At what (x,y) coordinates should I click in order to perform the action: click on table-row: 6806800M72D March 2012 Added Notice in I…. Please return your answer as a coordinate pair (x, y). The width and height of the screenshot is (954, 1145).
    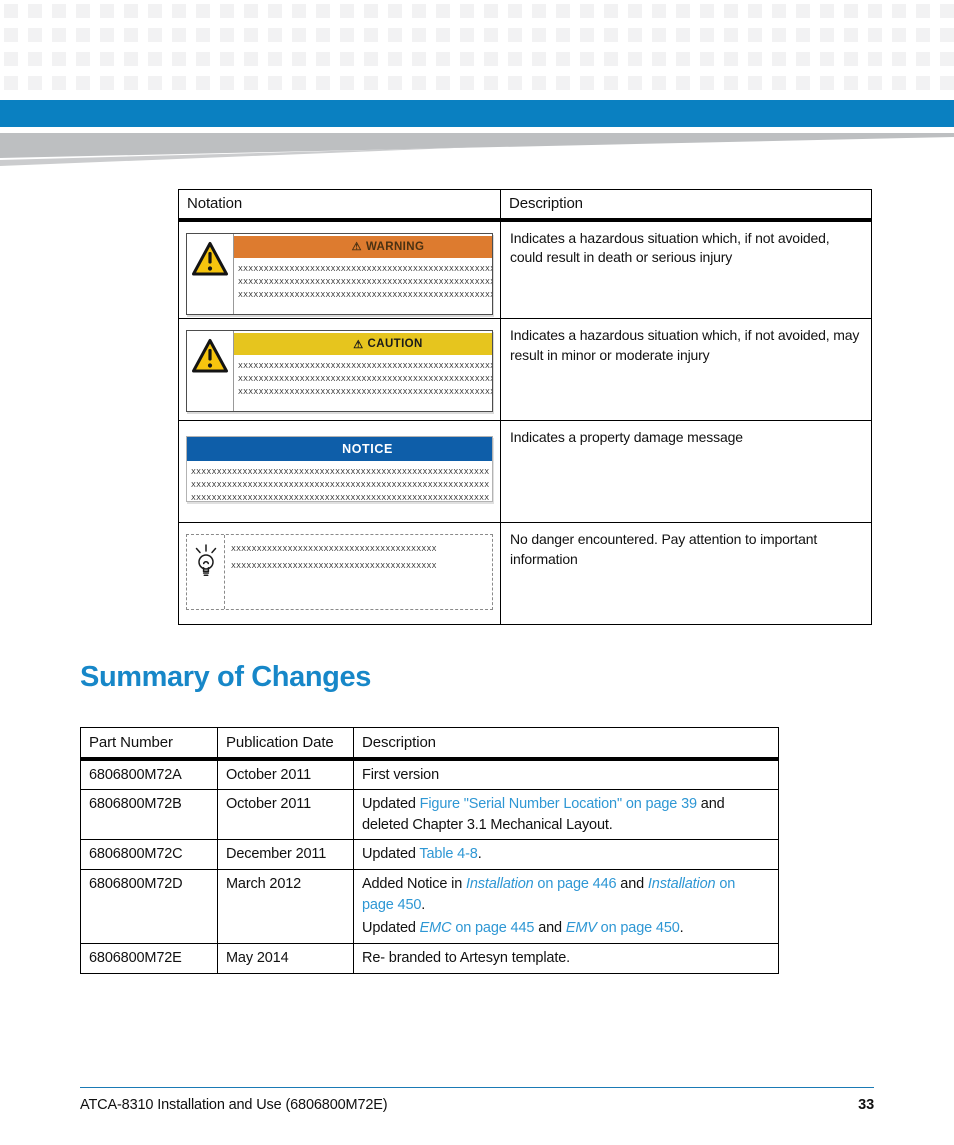
    Looking at the image, I should click on (429, 906).